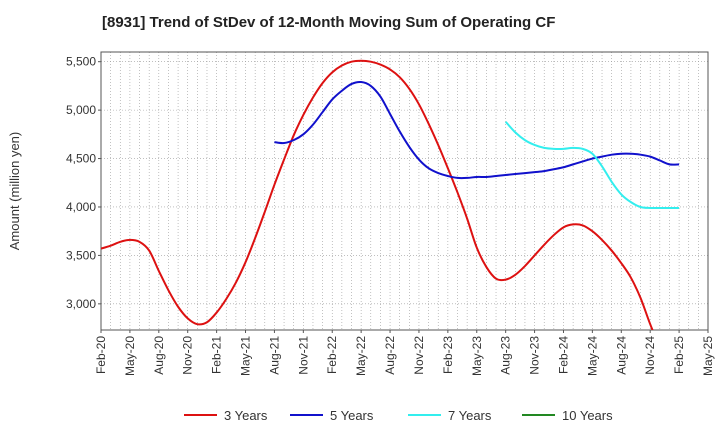  Describe the element at coordinates (398, 415) in the screenshot. I see `legend: 3 Years 5 Years 7 Years 10 Years` at that location.